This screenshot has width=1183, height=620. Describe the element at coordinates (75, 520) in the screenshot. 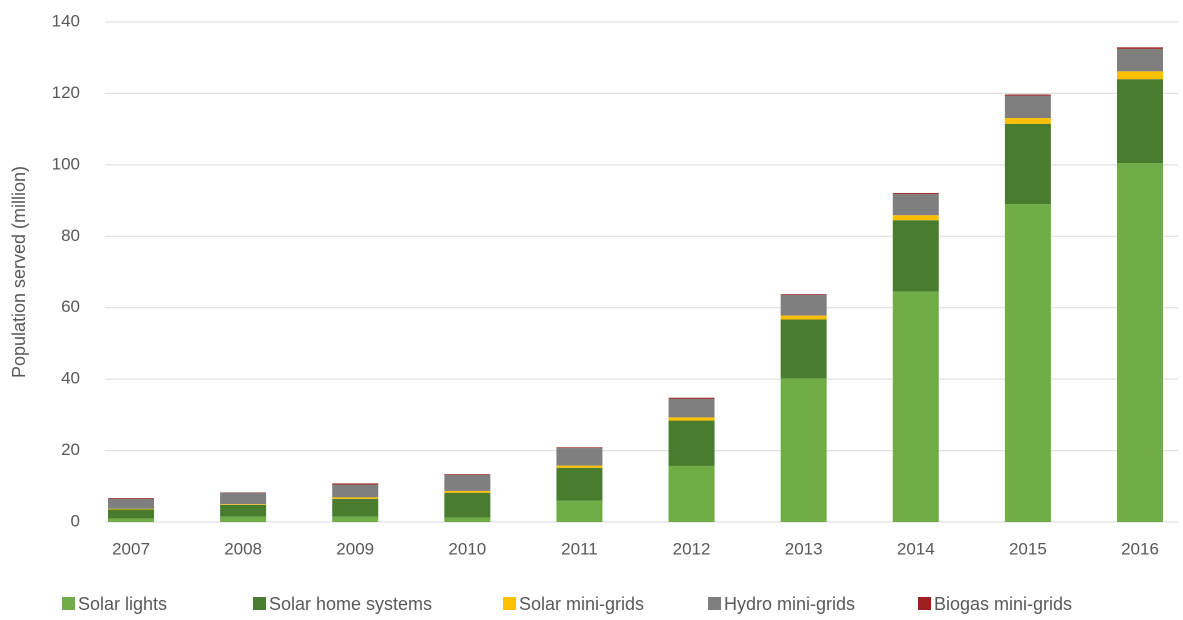

I see `y-tick-label: 0` at that location.